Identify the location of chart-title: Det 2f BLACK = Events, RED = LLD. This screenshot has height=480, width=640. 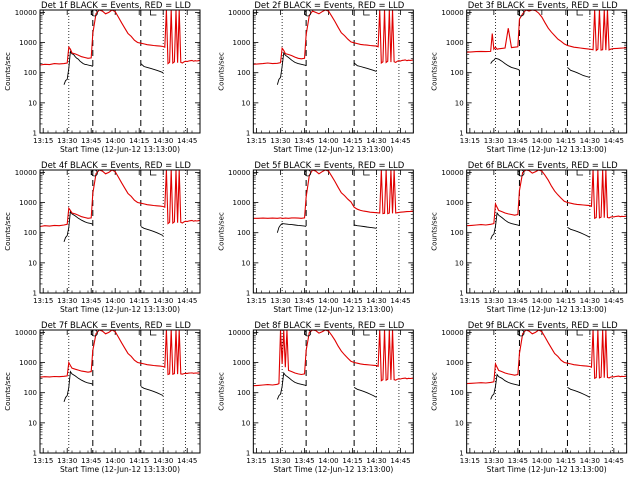
(329, 6).